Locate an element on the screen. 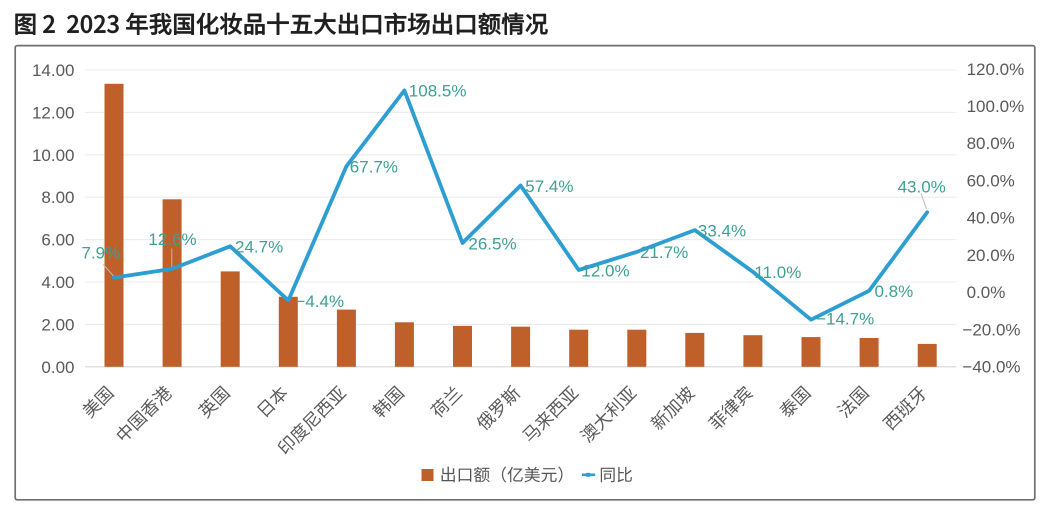  svg-text: 43.0% is located at coordinates (922, 187).